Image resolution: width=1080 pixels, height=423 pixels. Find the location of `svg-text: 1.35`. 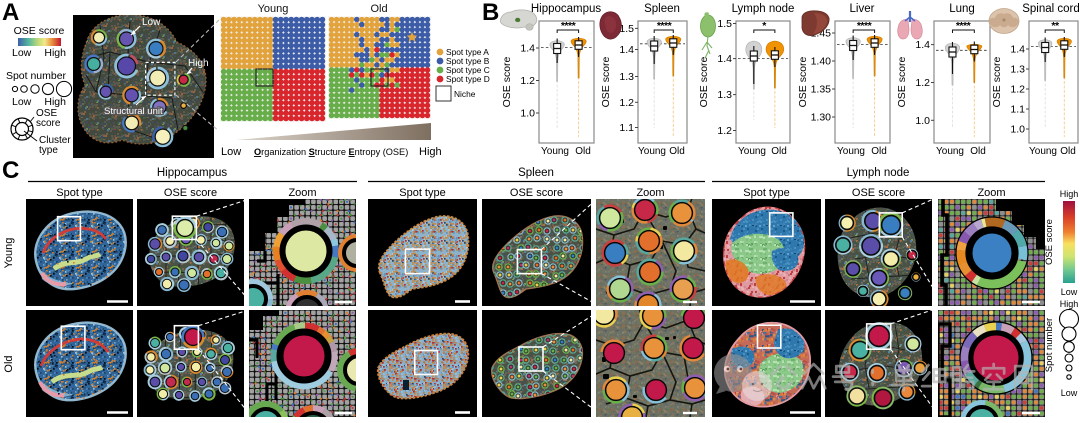

svg-text: 1.35 is located at coordinates (821, 90).